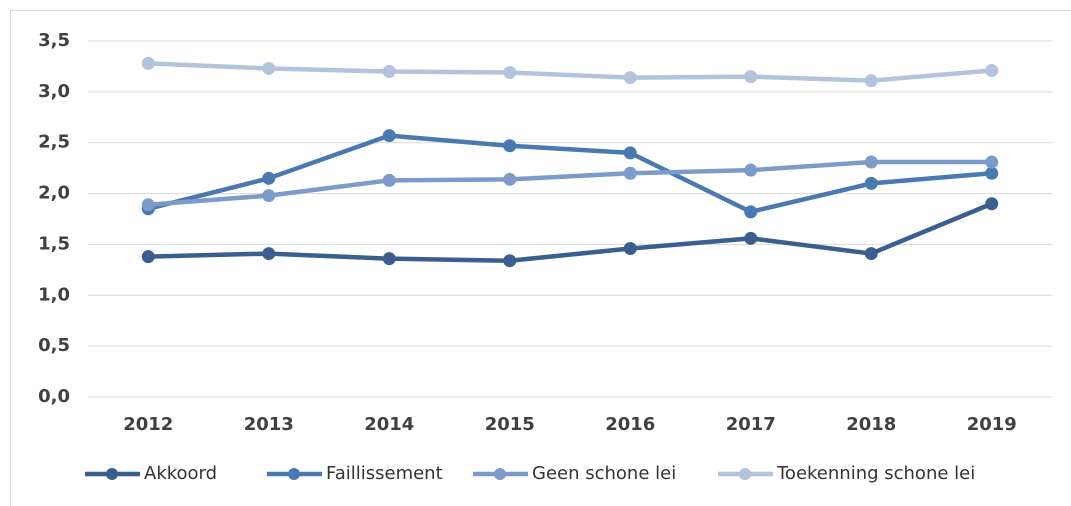 The height and width of the screenshot is (506, 1071). I want to click on y-tick-label: 3,5, so click(54, 40).